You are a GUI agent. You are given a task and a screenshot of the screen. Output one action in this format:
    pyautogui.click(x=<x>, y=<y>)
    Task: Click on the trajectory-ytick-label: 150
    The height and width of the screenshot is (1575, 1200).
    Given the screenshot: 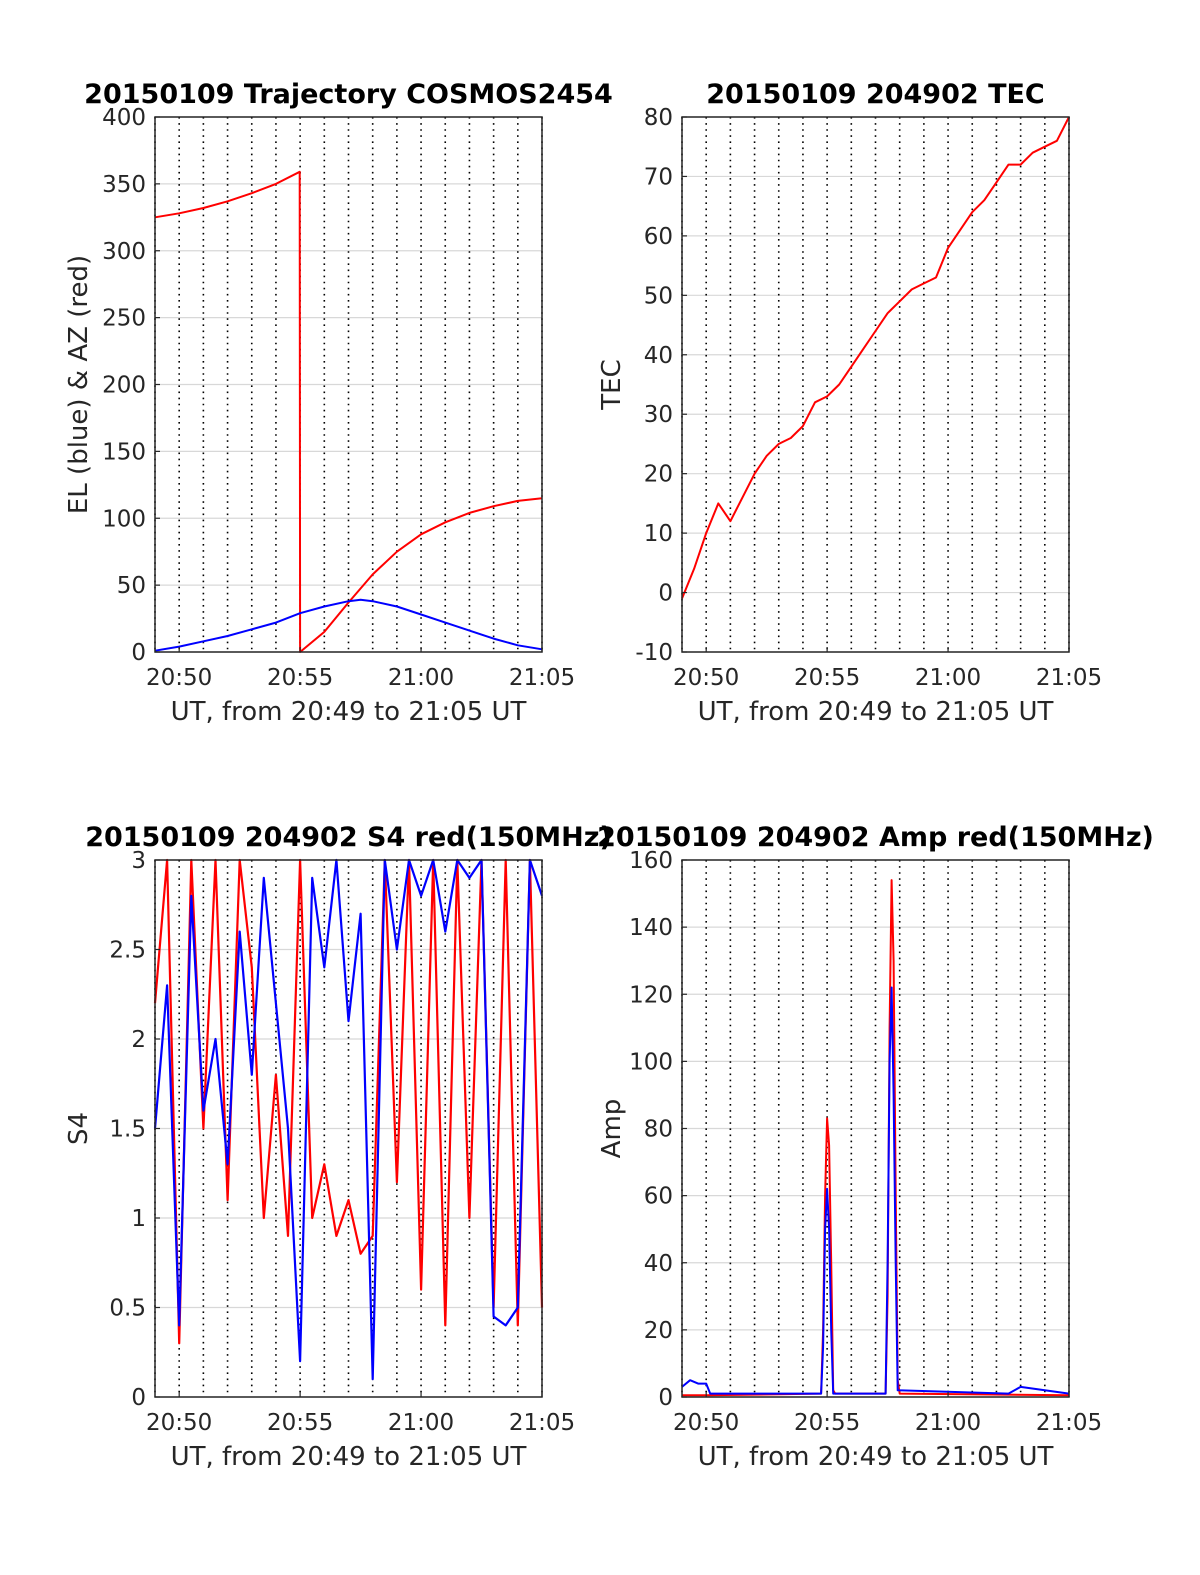 What is the action you would take?
    pyautogui.click(x=124, y=452)
    